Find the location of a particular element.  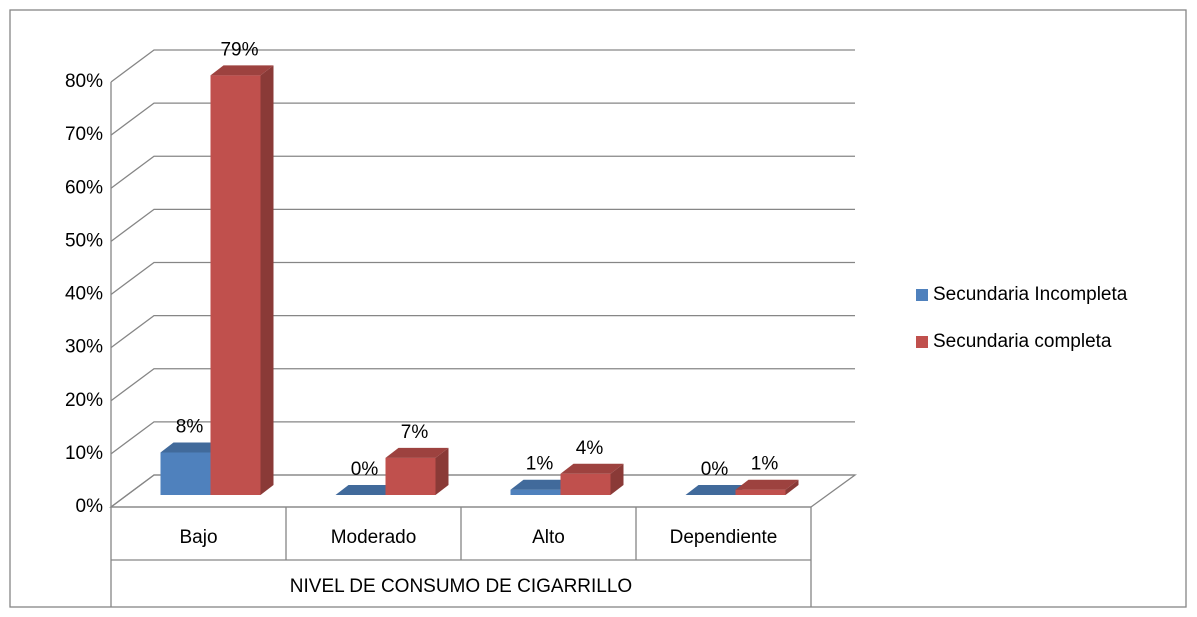

y-tick-label: 20% is located at coordinates (84, 400).